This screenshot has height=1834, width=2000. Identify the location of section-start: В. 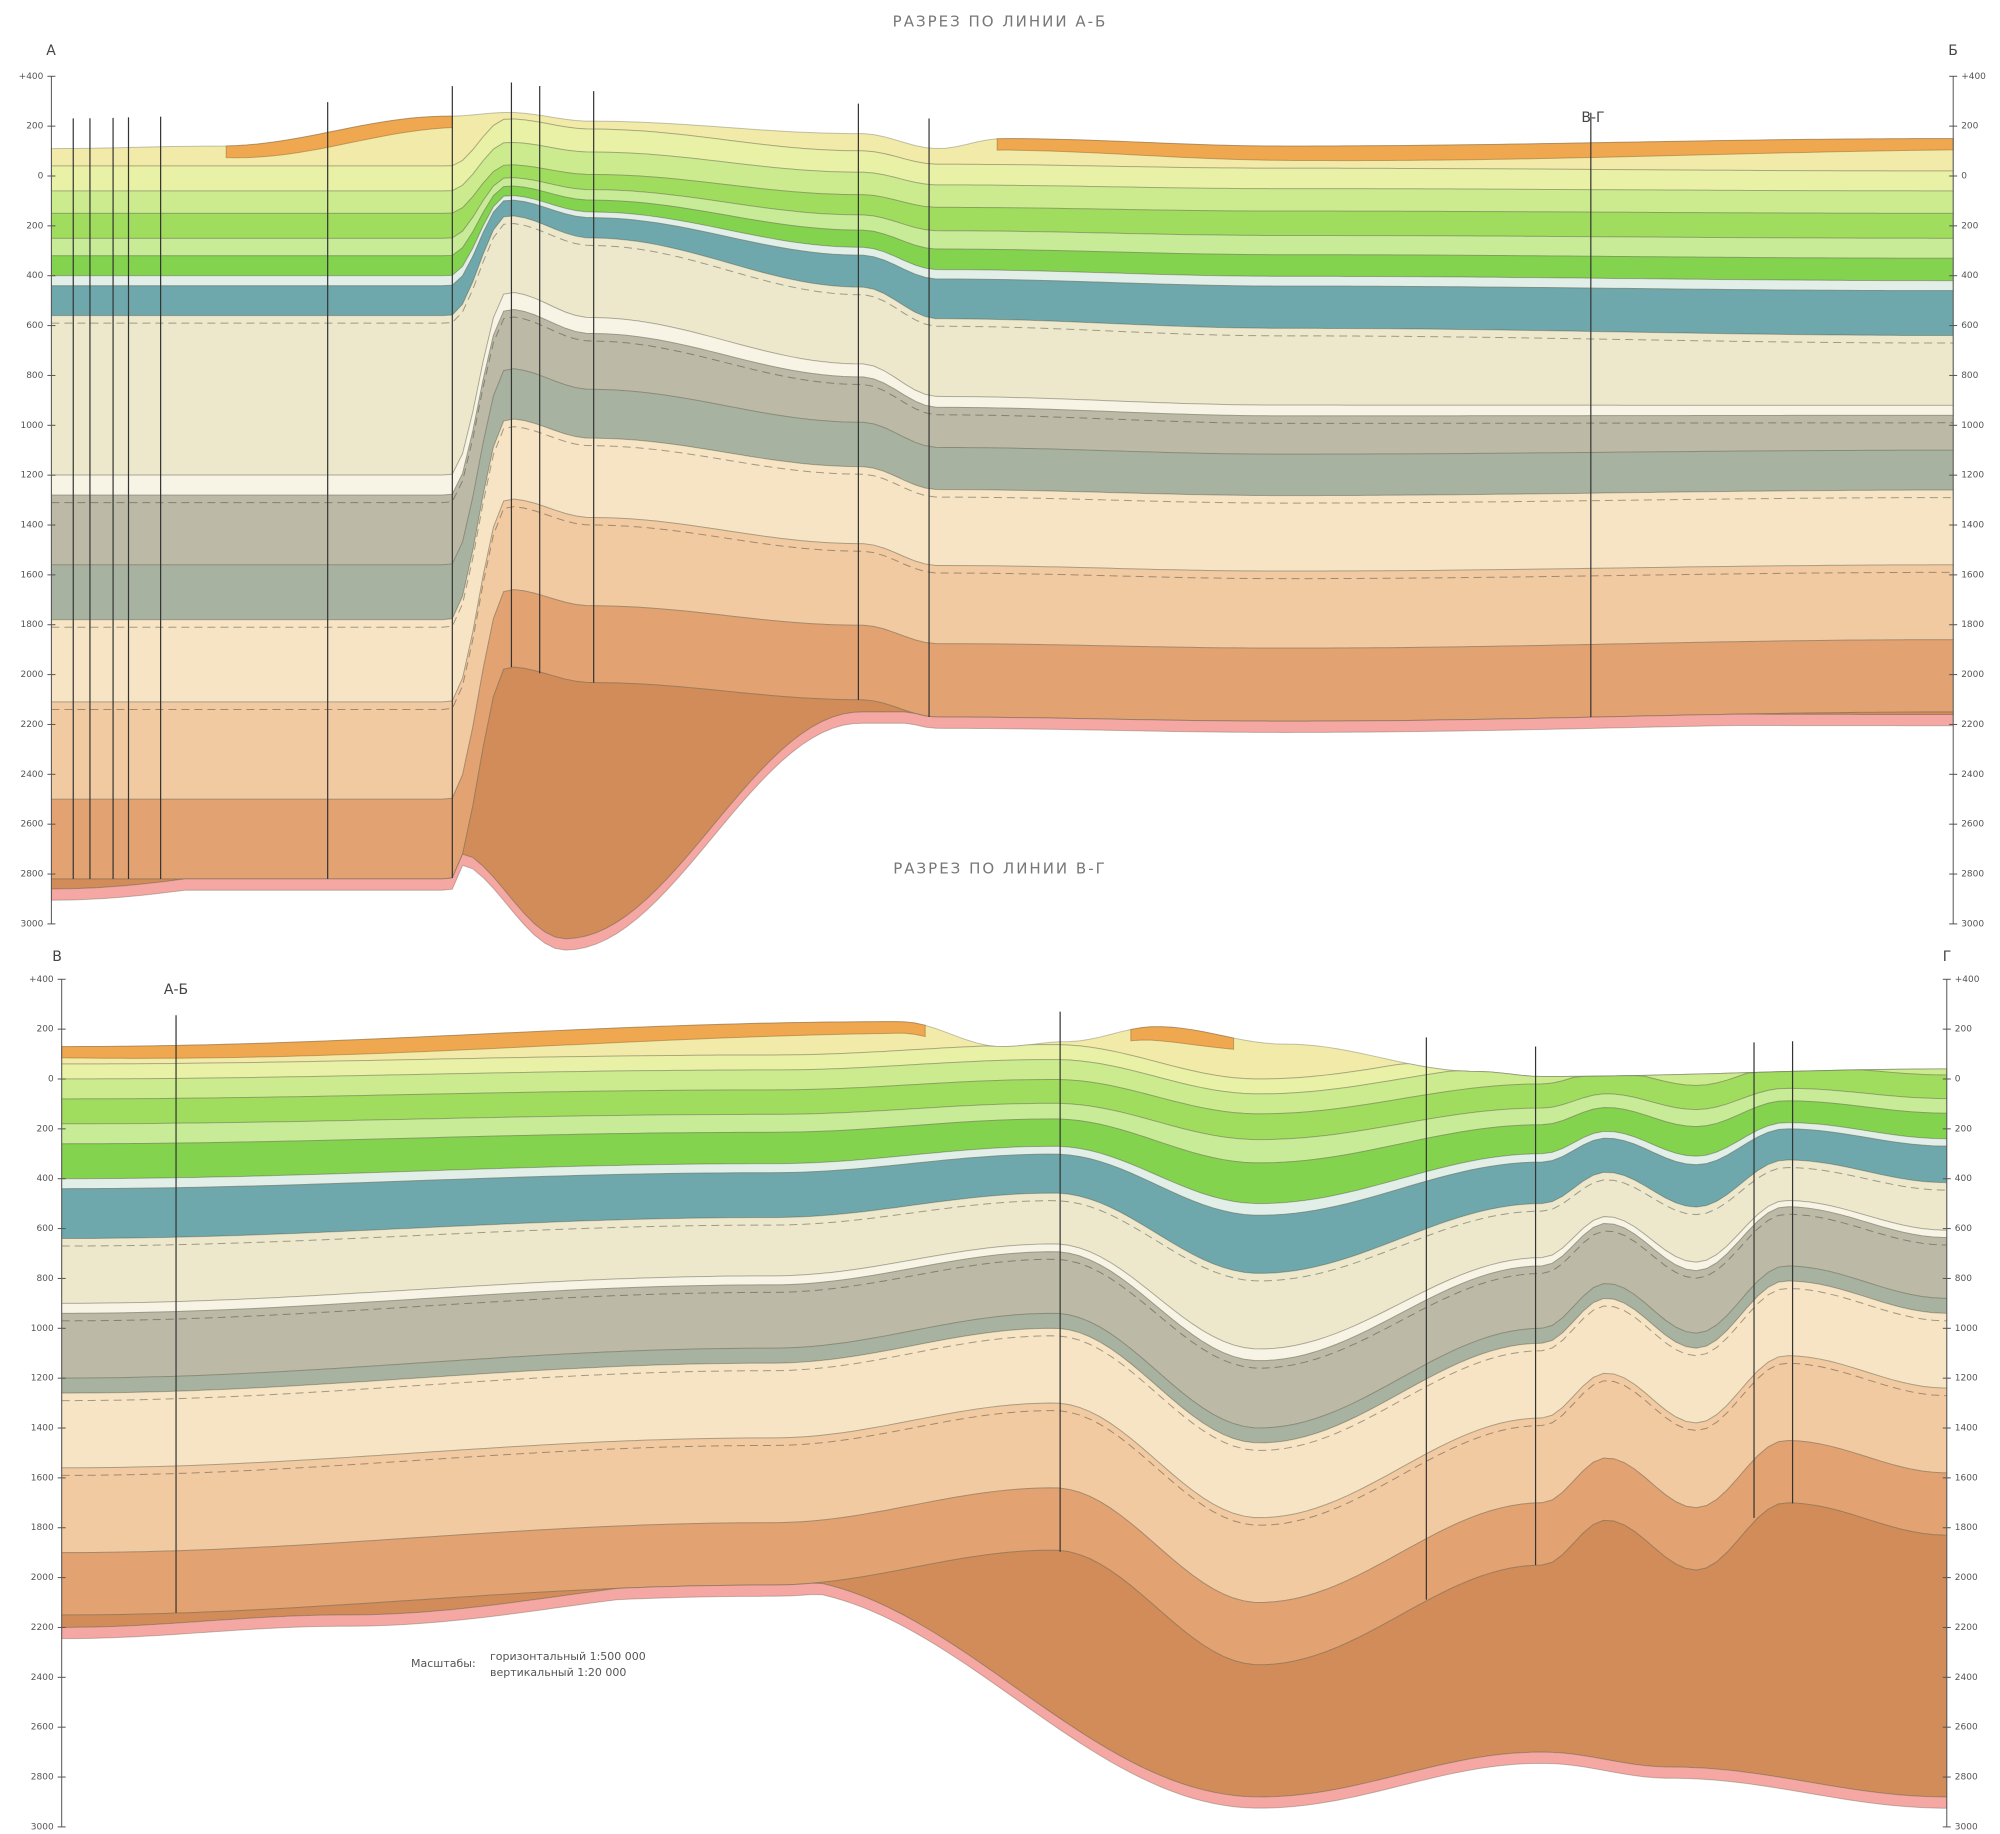
(57, 957).